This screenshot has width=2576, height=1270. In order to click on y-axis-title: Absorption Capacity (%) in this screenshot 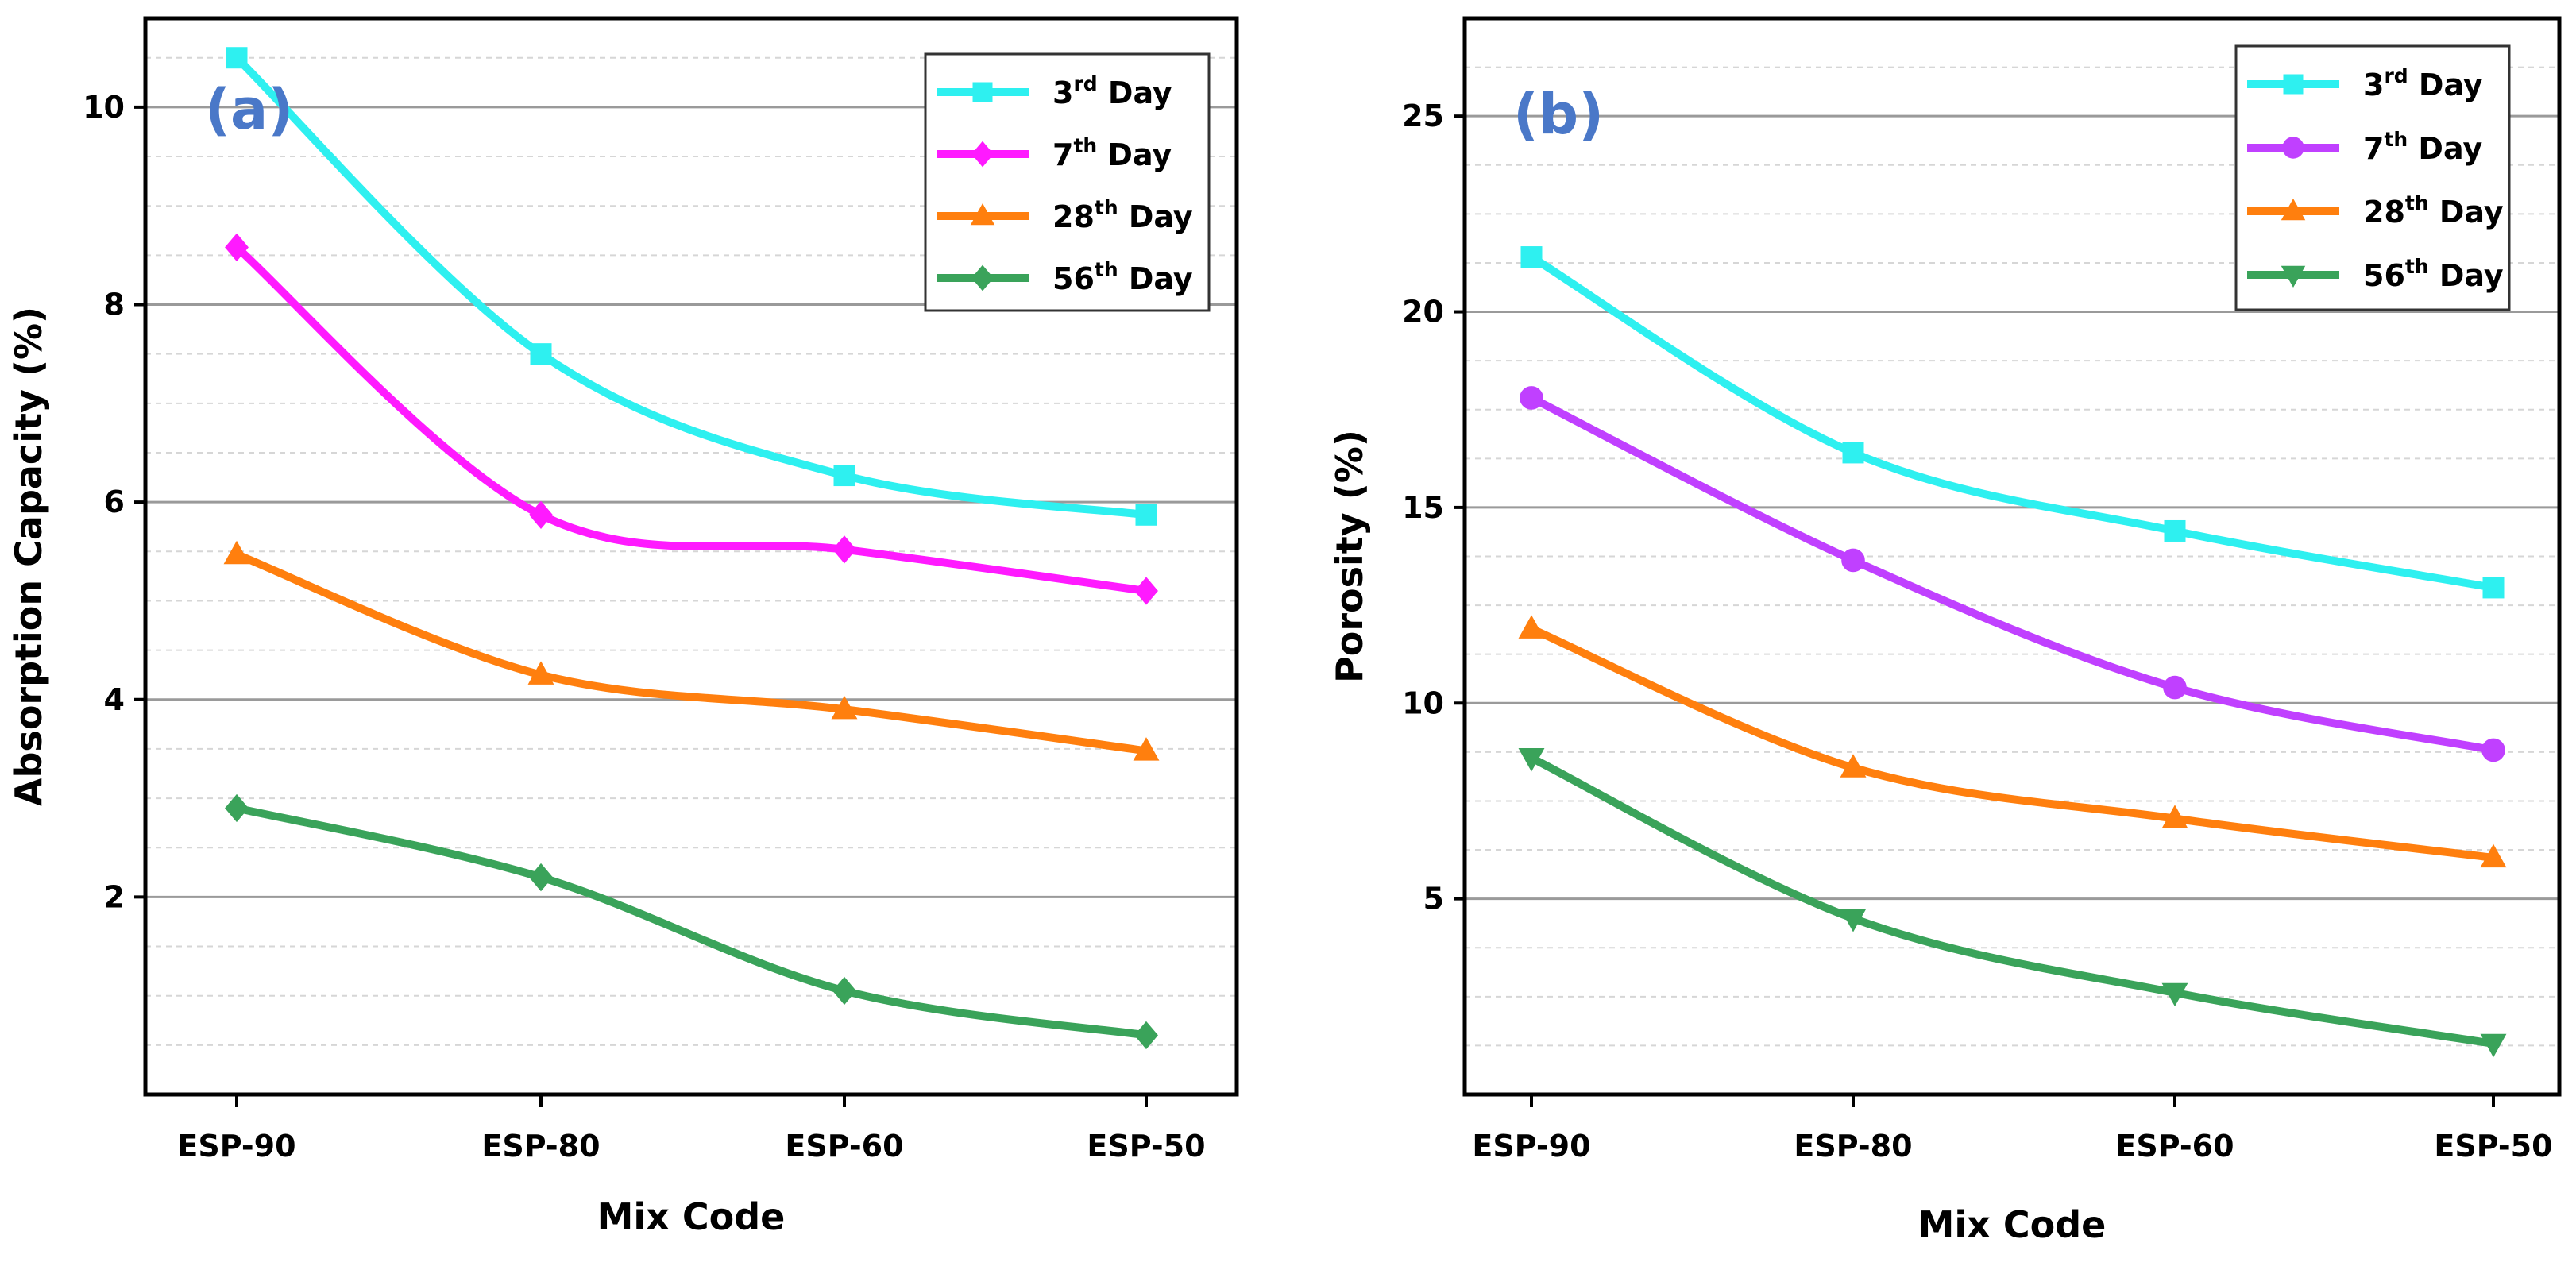, I will do `click(28, 556)`.